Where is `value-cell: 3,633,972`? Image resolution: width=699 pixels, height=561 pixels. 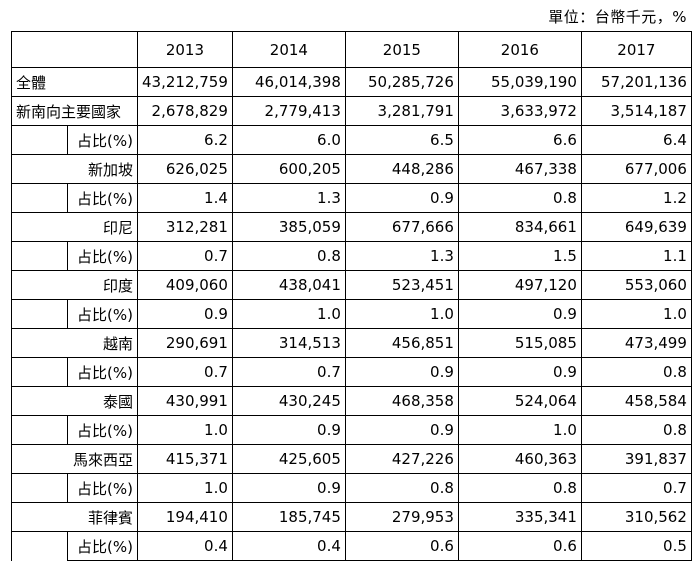 value-cell: 3,633,972 is located at coordinates (519, 111).